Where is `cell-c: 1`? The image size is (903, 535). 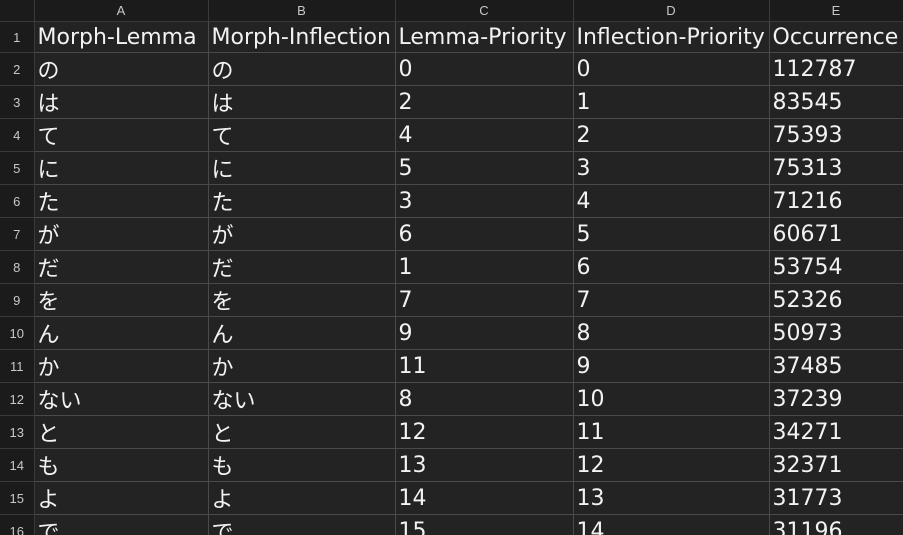 cell-c: 1 is located at coordinates (484, 267).